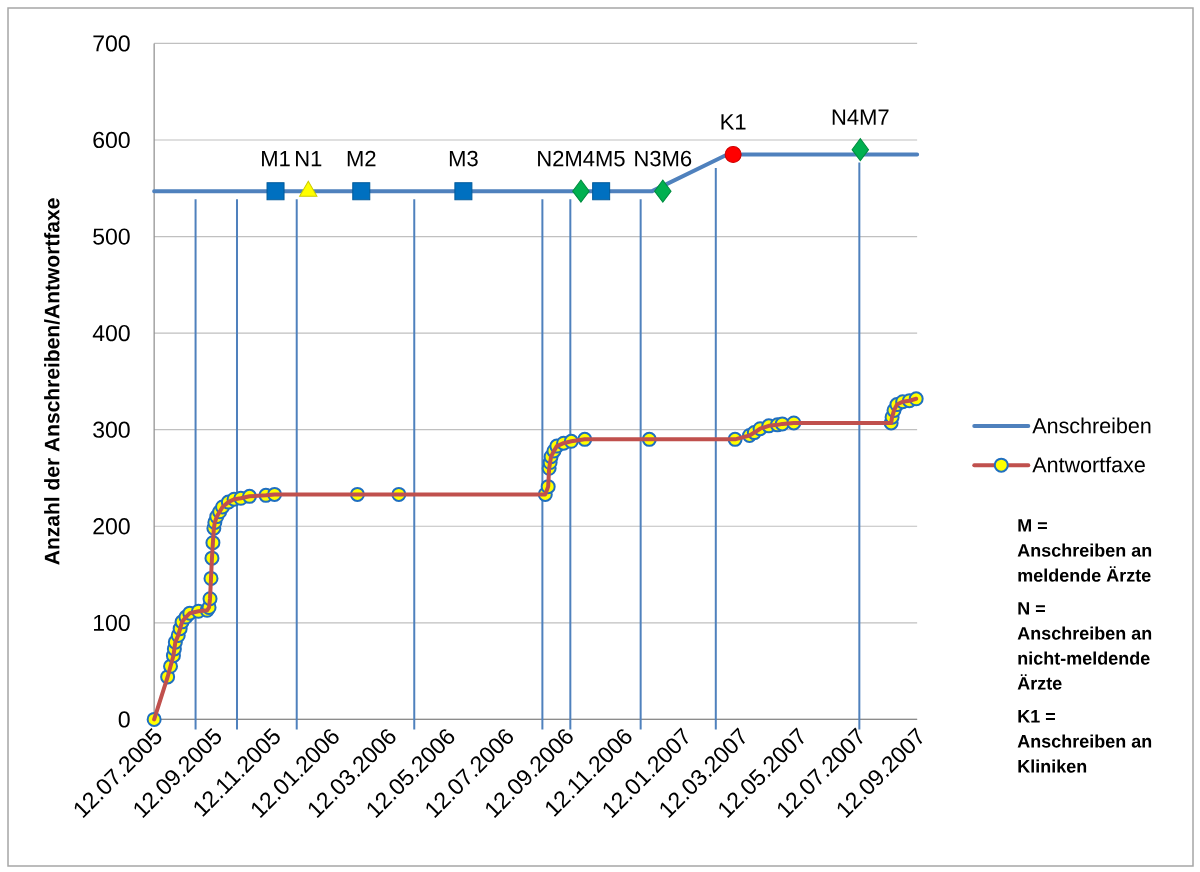 The image size is (1200, 872). I want to click on y-tick-label: 600, so click(111, 140).